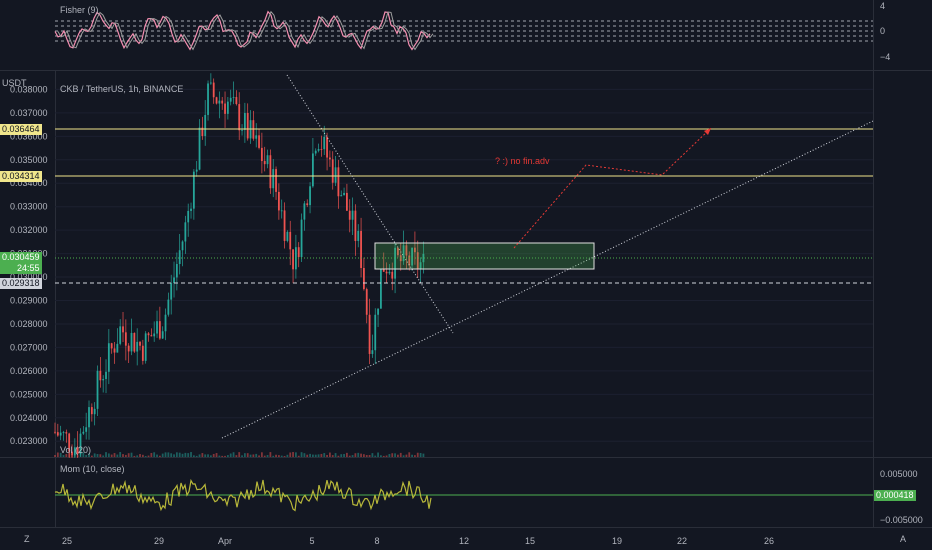 This screenshot has width=932, height=550. What do you see at coordinates (29, 371) in the screenshot?
I see `price-tick: 0.026000` at bounding box center [29, 371].